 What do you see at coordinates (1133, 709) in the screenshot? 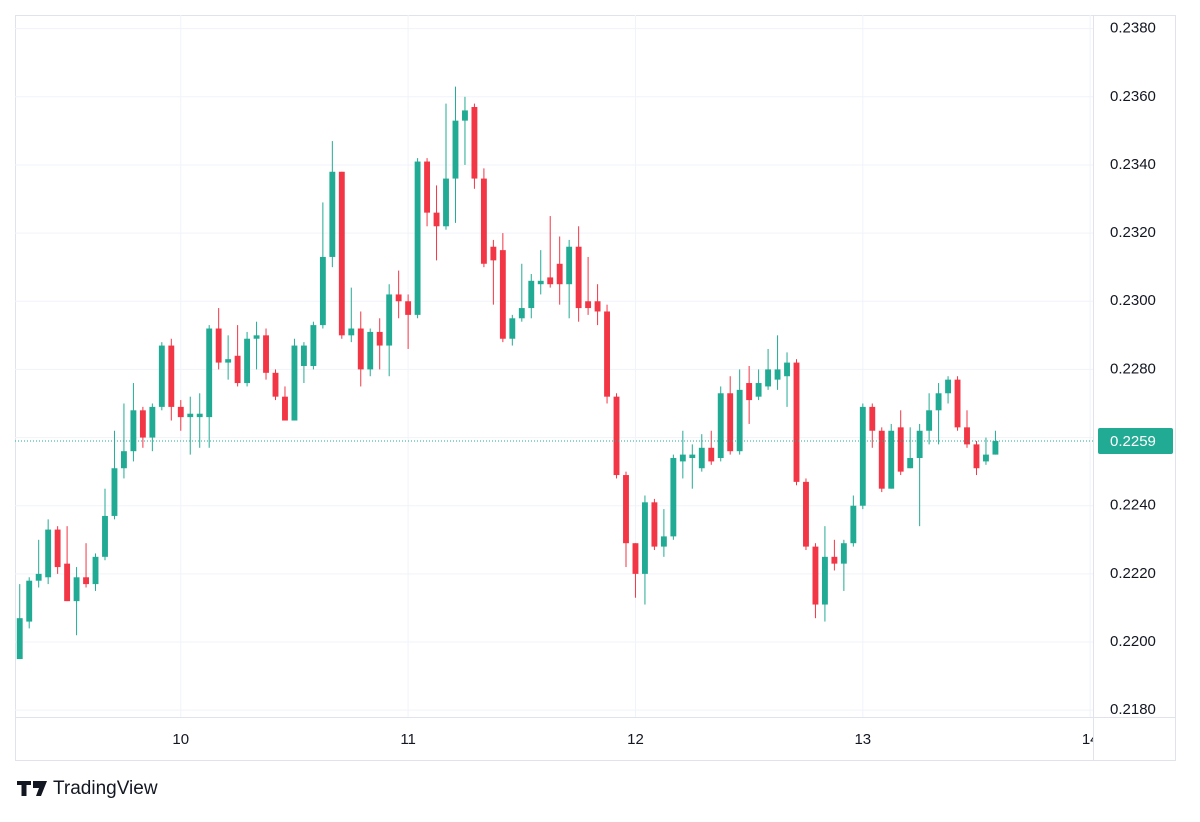
I see `y-tick-label: 0.2180` at bounding box center [1133, 709].